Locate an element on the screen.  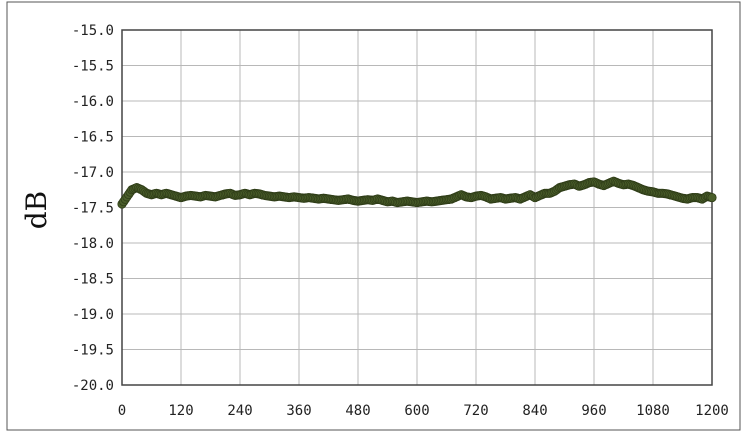
x-tick-label: 960 is located at coordinates (593, 411).